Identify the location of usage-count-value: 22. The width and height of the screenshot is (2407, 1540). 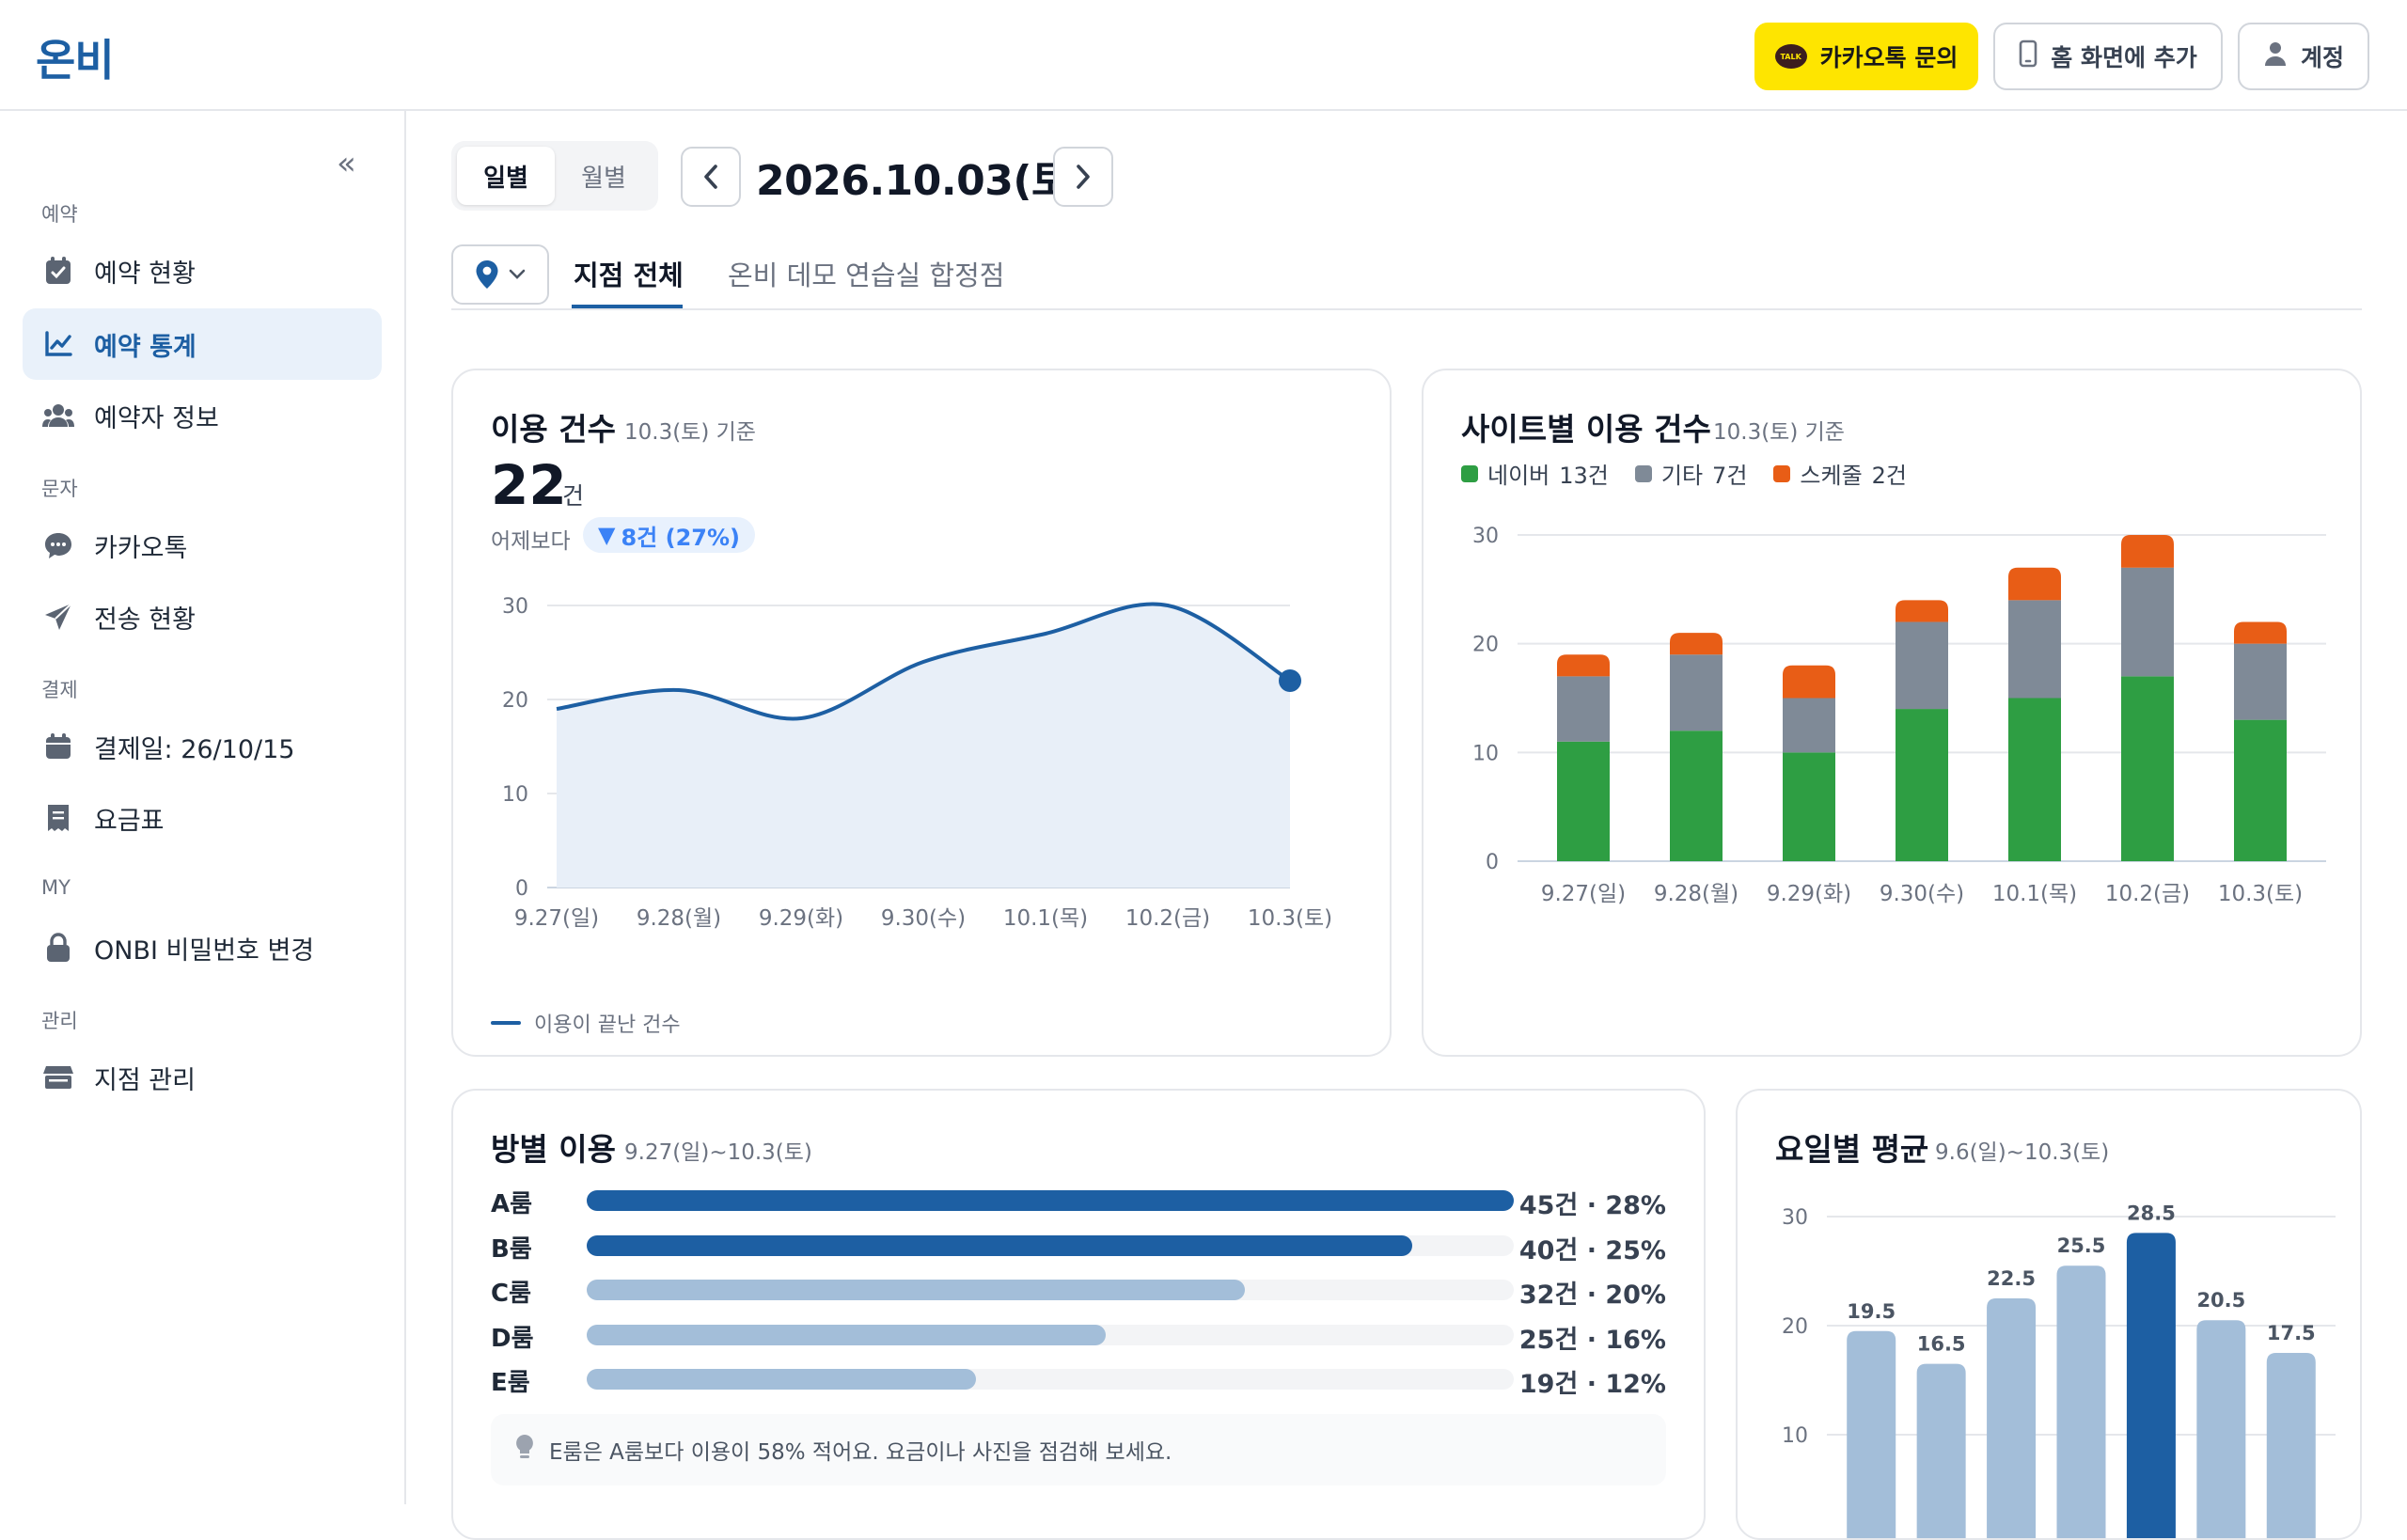
(529, 485).